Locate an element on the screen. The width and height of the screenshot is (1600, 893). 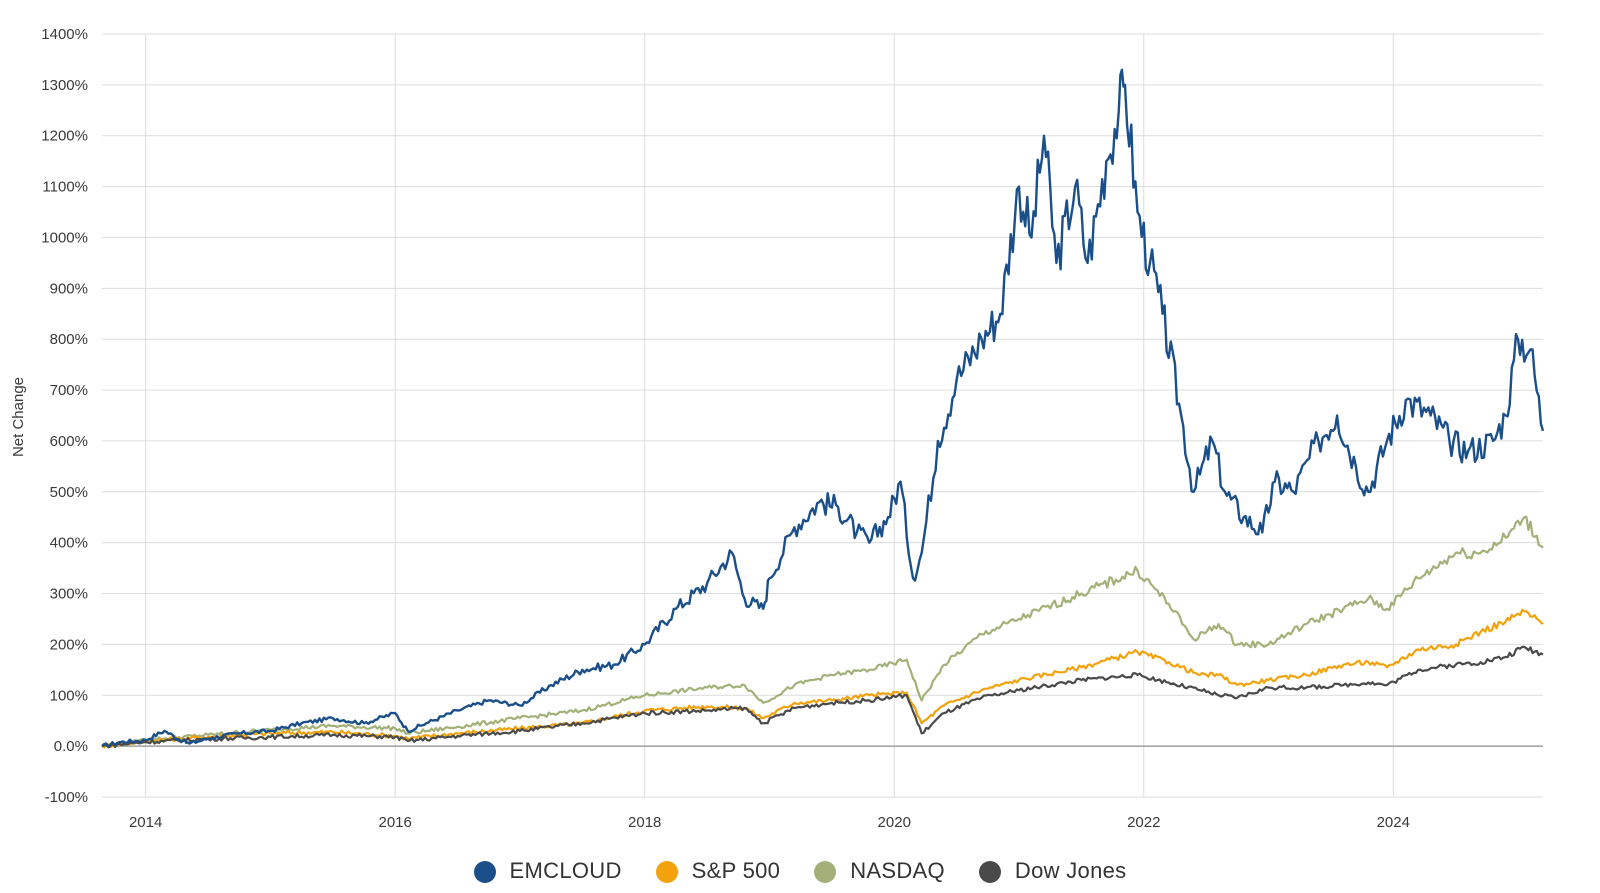
y-tick-label: 1000% is located at coordinates (64, 237).